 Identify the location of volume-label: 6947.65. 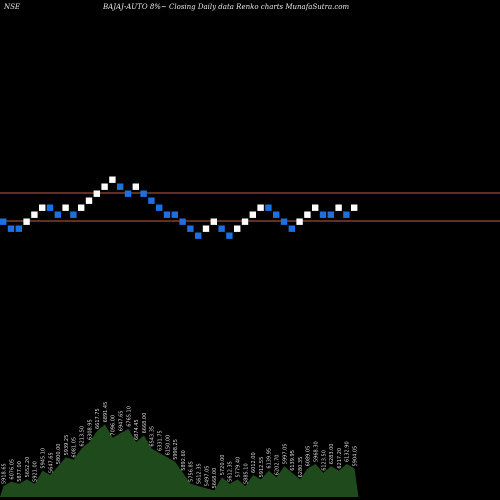
(122, 421).